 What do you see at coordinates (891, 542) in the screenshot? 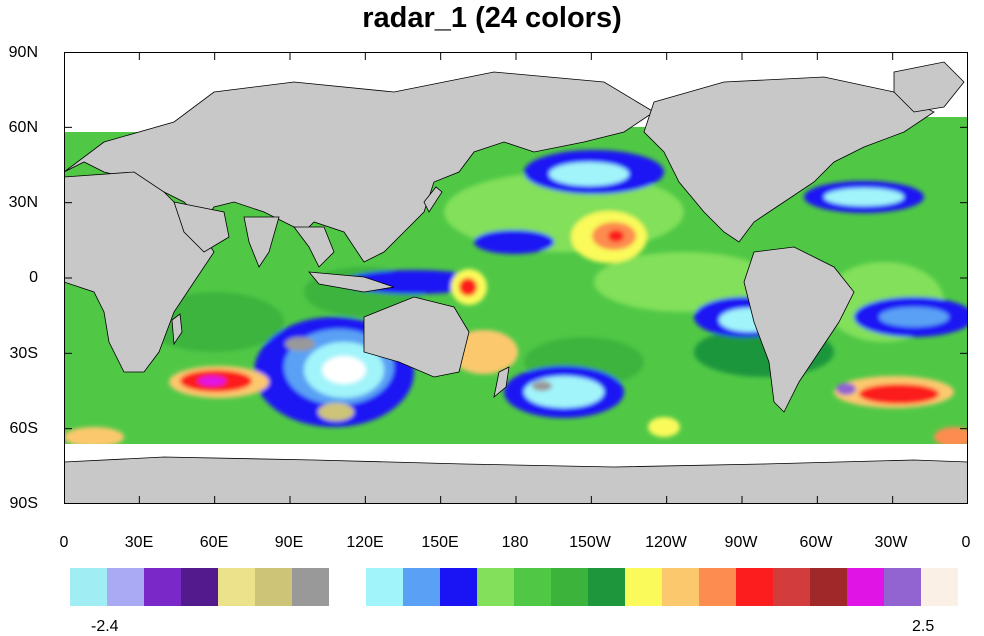
I see `lon-label-30w: 30W` at bounding box center [891, 542].